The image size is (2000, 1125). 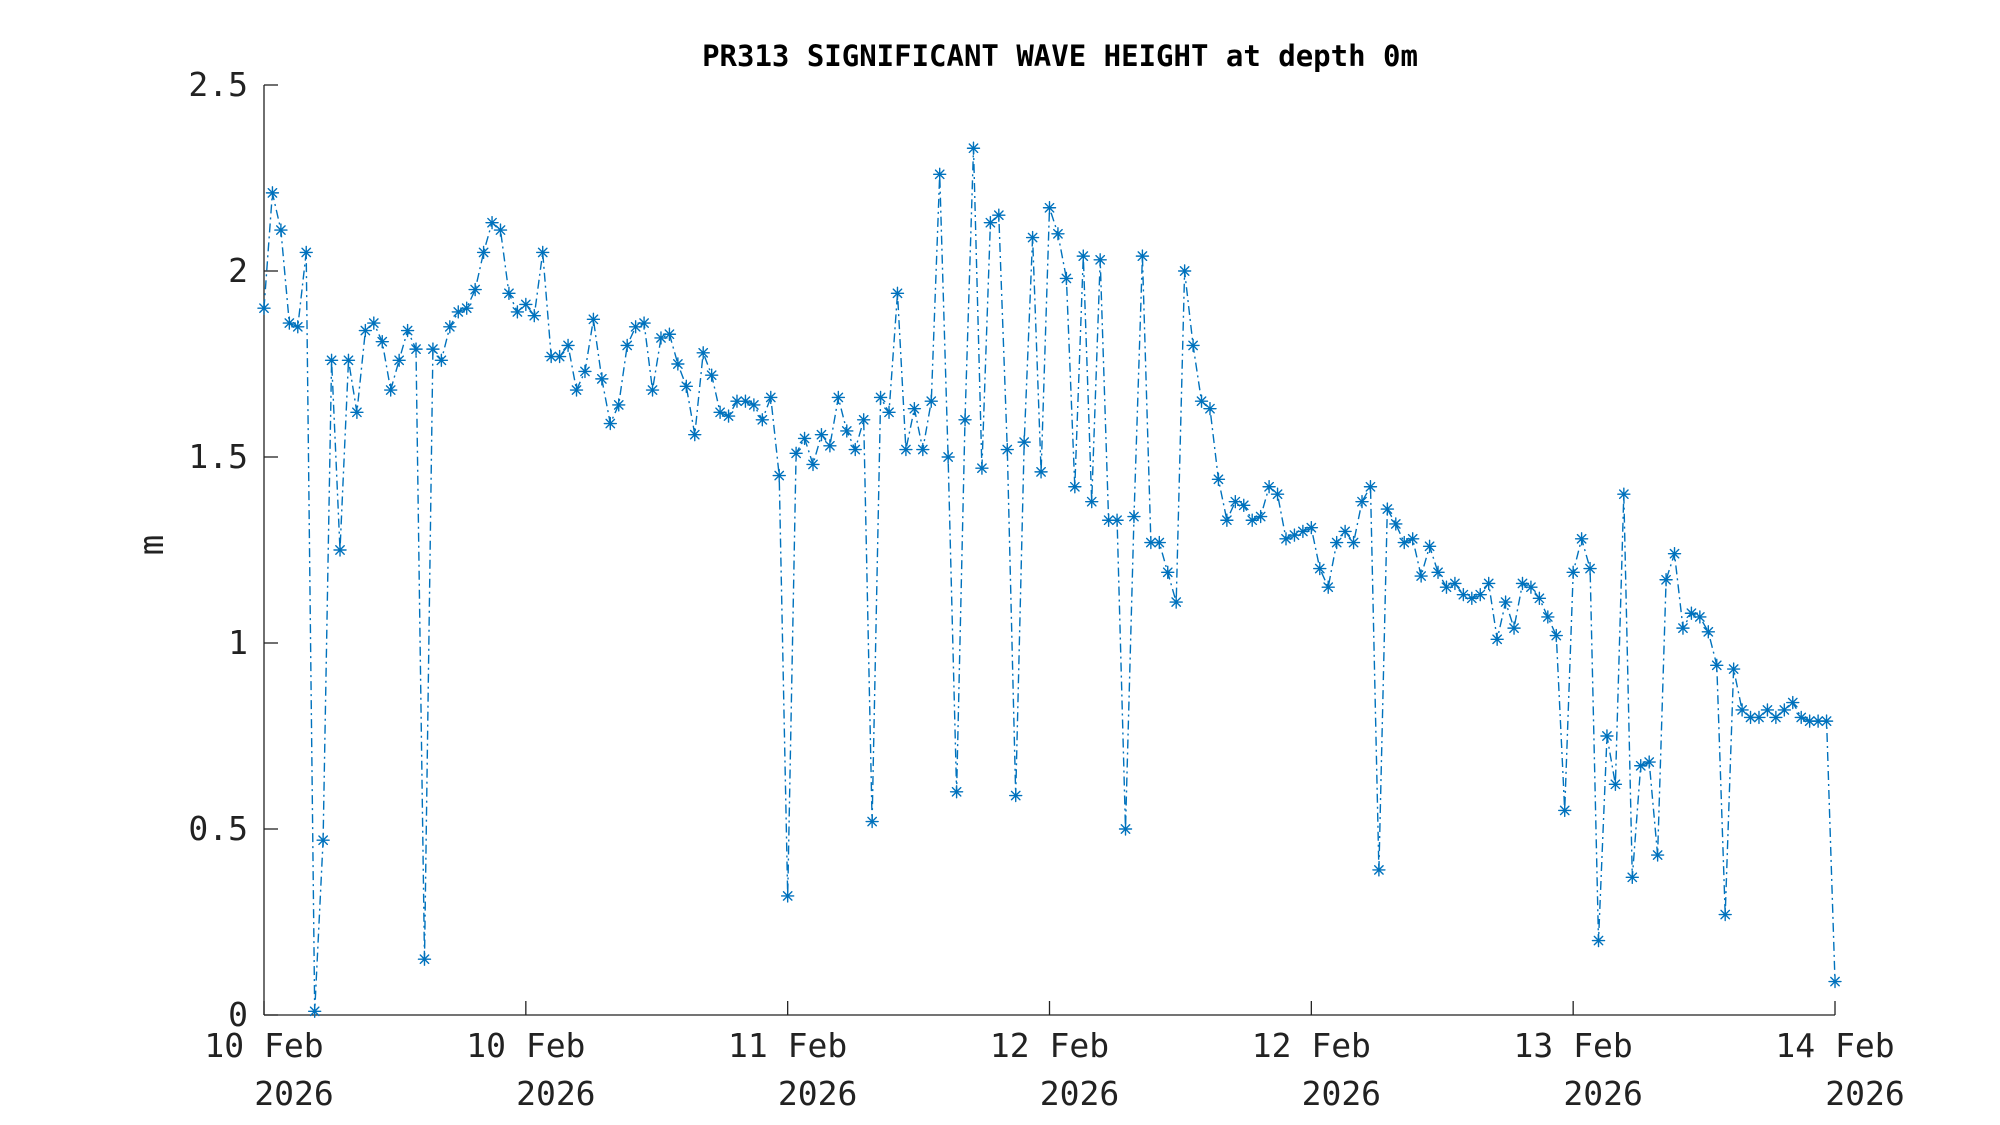 What do you see at coordinates (1834, 1045) in the screenshot?
I see `x-tick-date: 14 Feb` at bounding box center [1834, 1045].